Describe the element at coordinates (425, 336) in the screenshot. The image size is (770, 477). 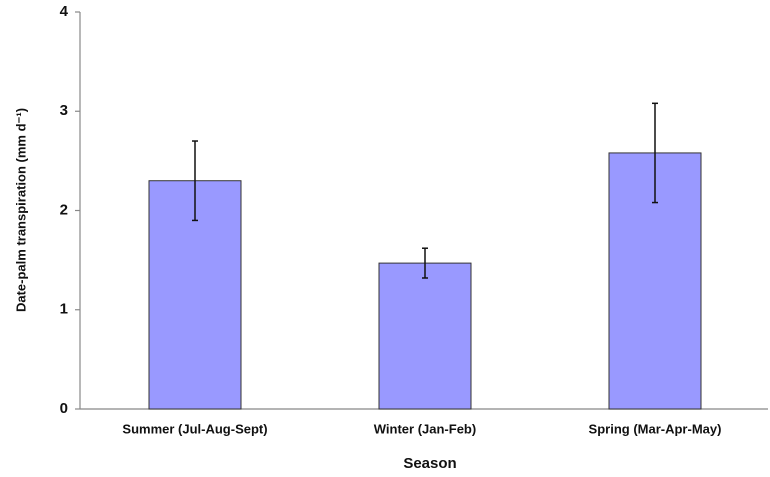
I see `bar` at that location.